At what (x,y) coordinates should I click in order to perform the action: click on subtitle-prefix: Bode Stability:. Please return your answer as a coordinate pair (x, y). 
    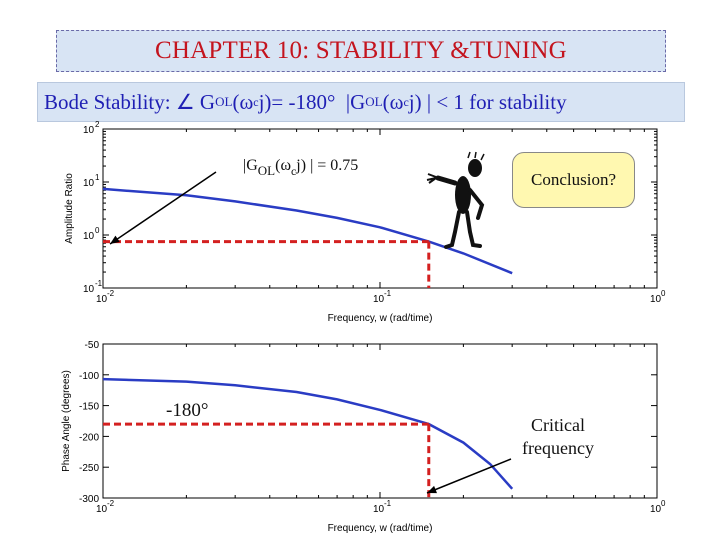
    Looking at the image, I should click on (107, 101).